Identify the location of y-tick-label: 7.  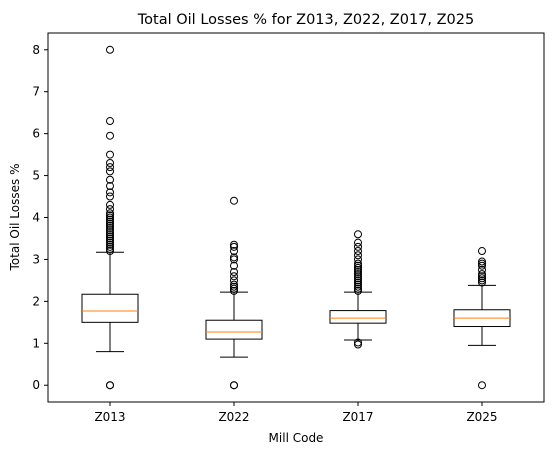
(36, 92).